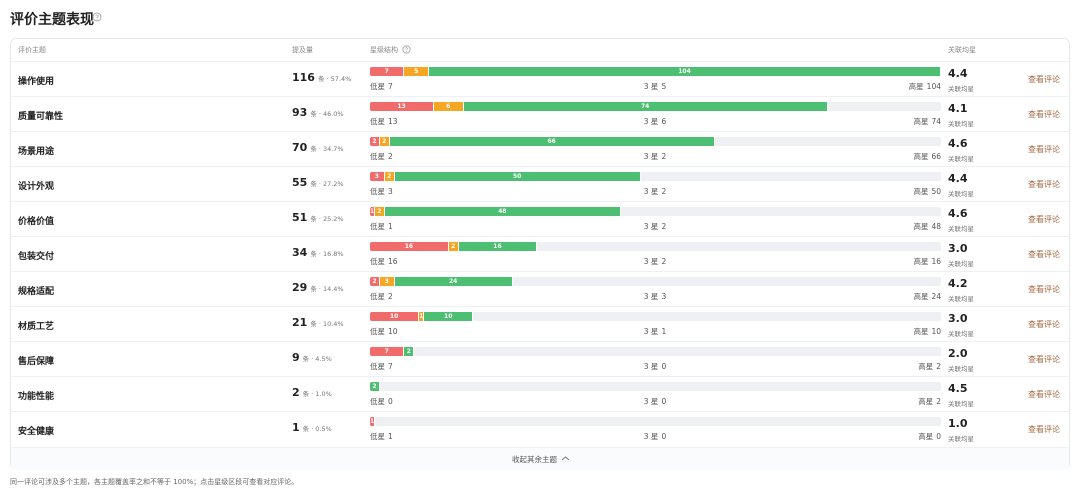  Describe the element at coordinates (685, 71) in the screenshot. I see `star-segment-high: 104` at that location.